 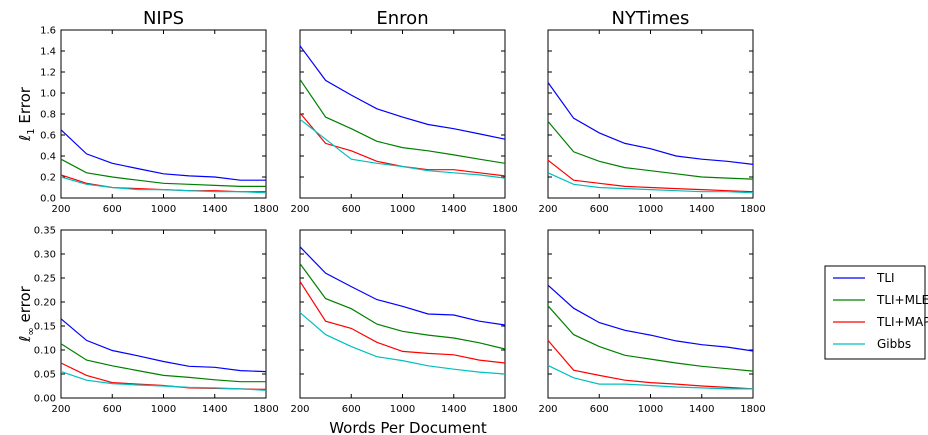 What do you see at coordinates (48, 157) in the screenshot?
I see `y-tick-label: 0.4` at bounding box center [48, 157].